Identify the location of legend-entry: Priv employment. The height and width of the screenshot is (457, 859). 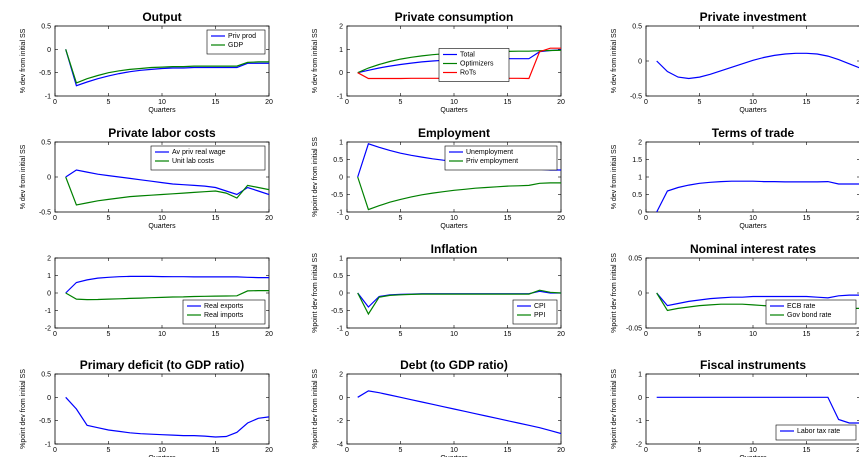
(492, 161).